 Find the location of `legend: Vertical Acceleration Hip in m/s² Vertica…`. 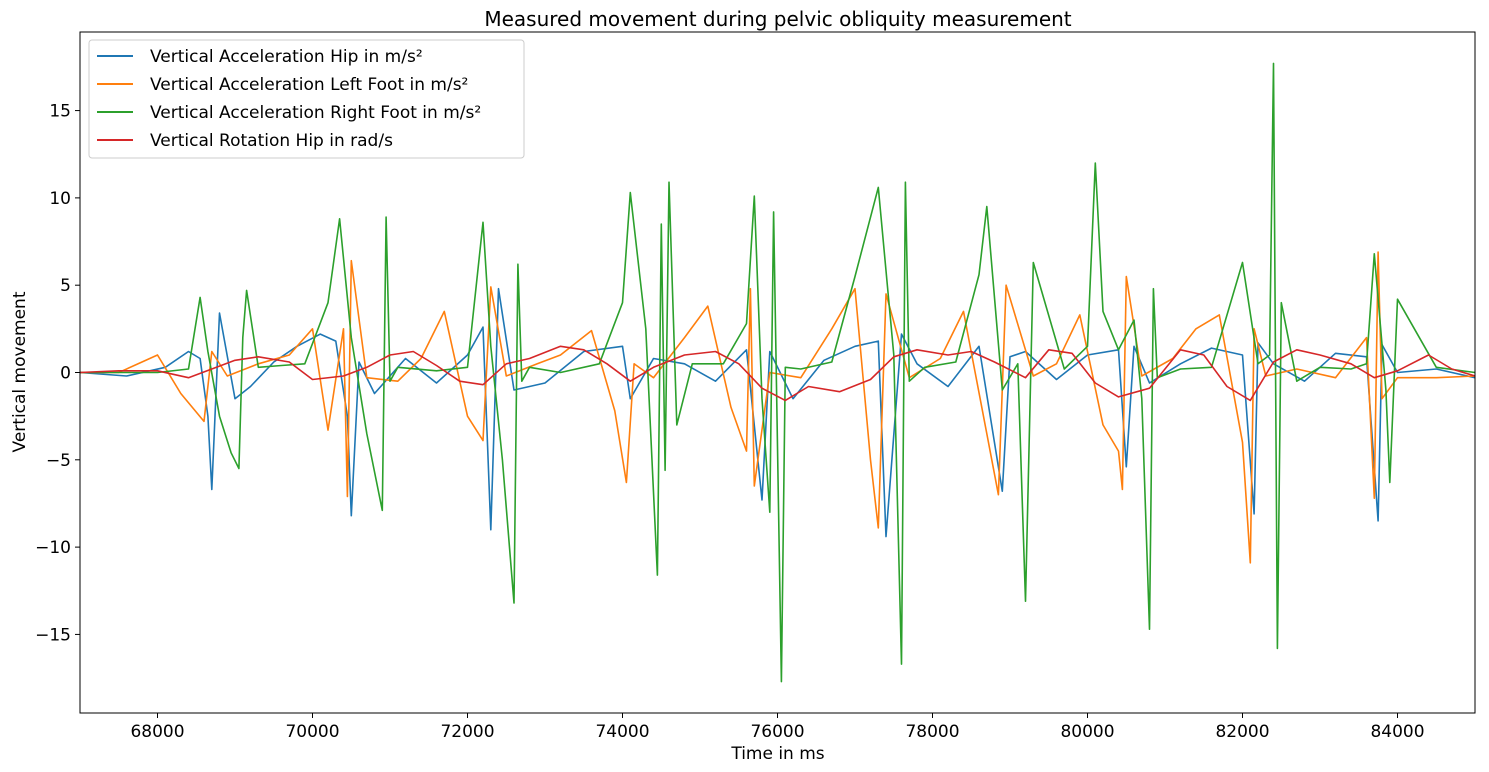

legend: Vertical Acceleration Hip in m/s² Vertica… is located at coordinates (306, 99).